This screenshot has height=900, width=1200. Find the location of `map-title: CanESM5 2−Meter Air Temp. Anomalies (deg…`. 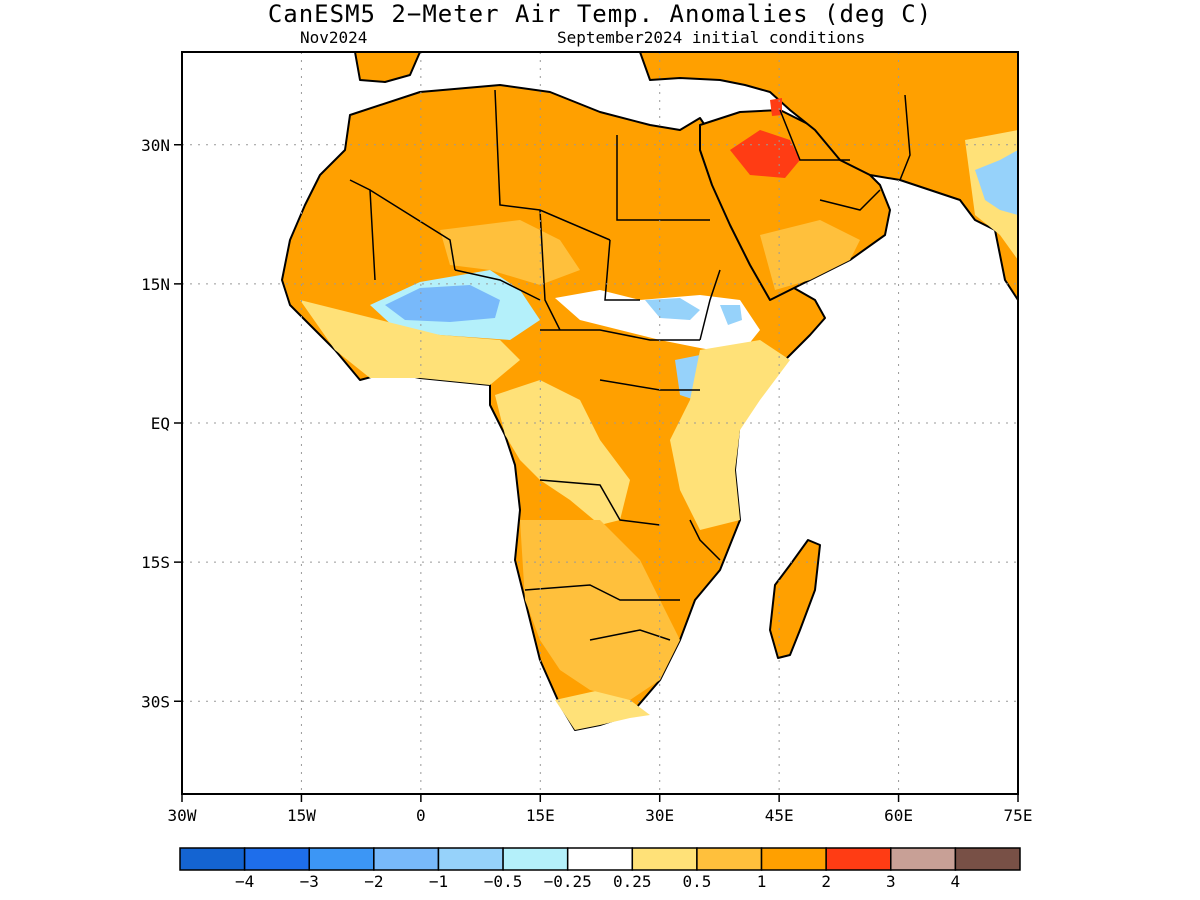

map-title: CanESM5 2−Meter Air Temp. Anomalies (deg… is located at coordinates (600, 14).